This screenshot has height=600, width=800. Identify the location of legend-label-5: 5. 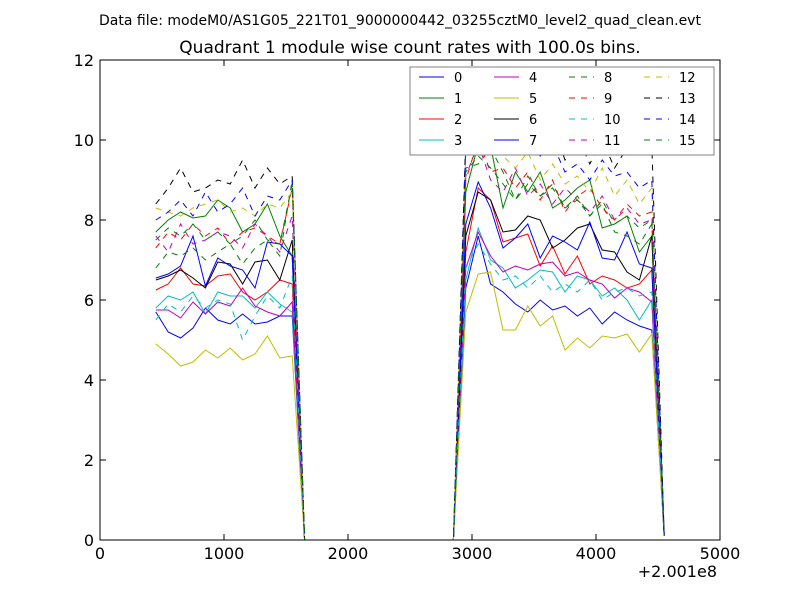
(533, 99).